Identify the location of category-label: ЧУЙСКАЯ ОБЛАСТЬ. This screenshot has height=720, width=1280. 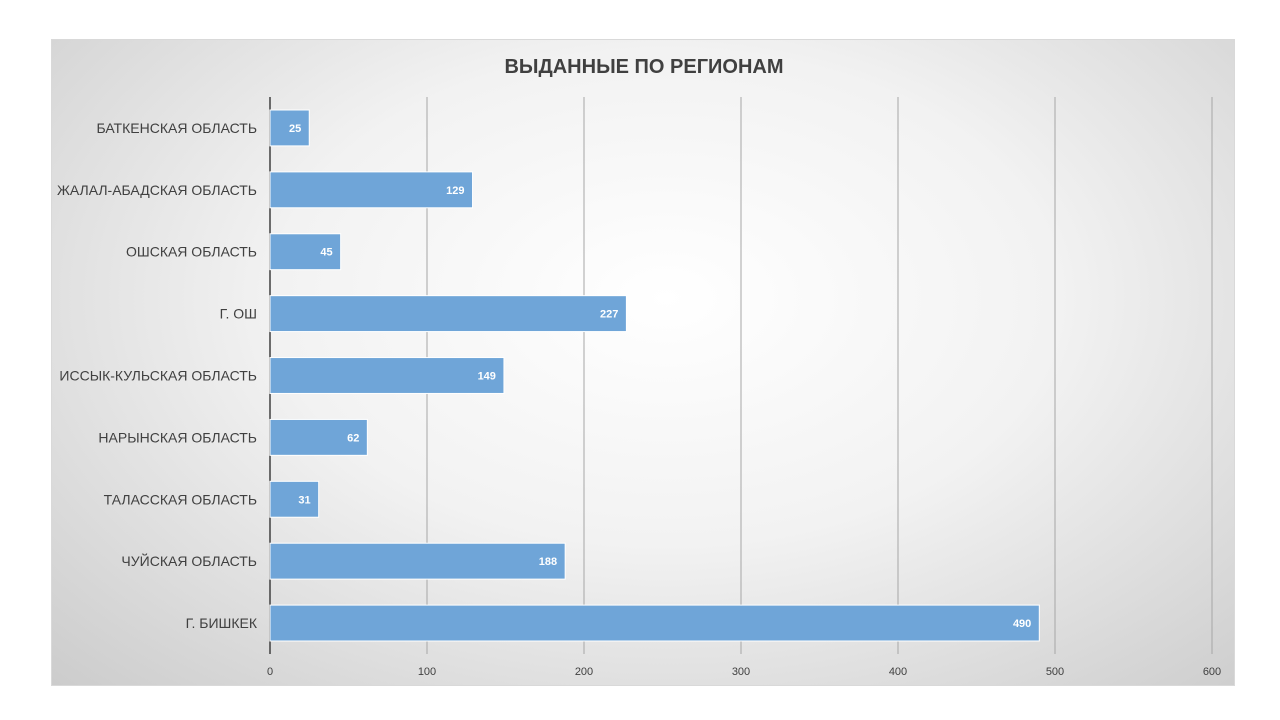
(189, 560).